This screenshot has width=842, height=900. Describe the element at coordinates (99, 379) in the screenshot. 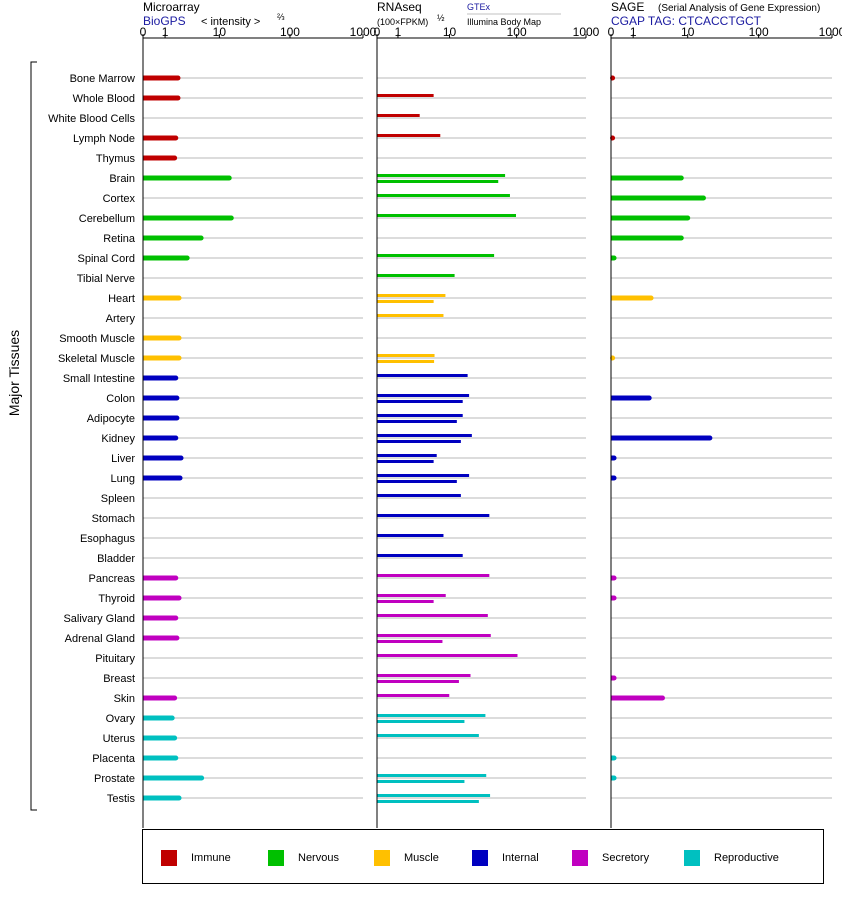

I see `tissue-label: Small Intestine` at that location.